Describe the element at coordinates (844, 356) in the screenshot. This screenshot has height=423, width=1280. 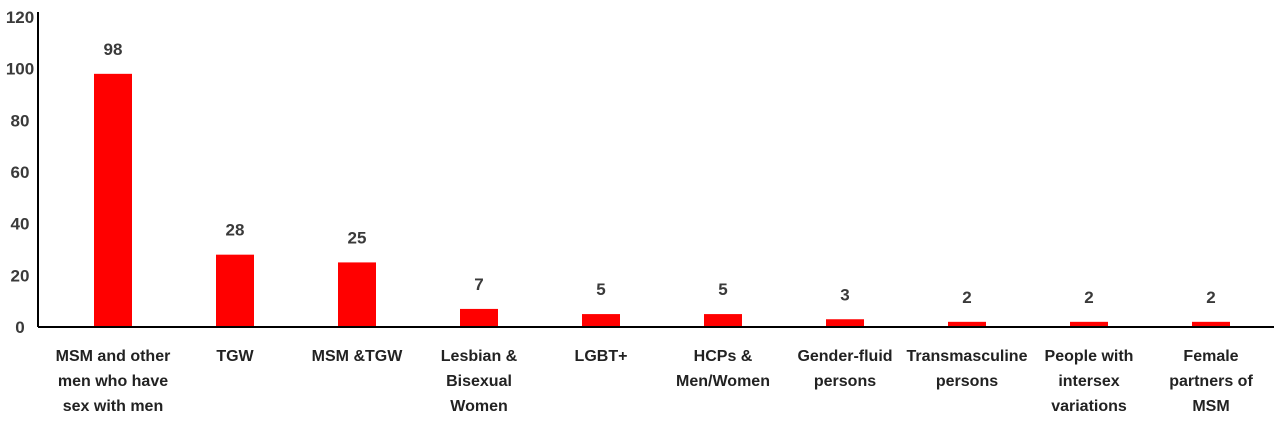
I see `x-category-label-line: Gender-fluid` at that location.